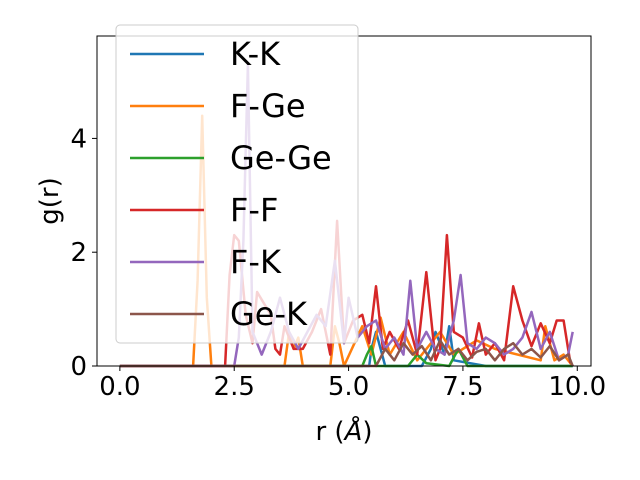 The image size is (640, 480). I want to click on legend-label-f-k: F-K, so click(256, 262).